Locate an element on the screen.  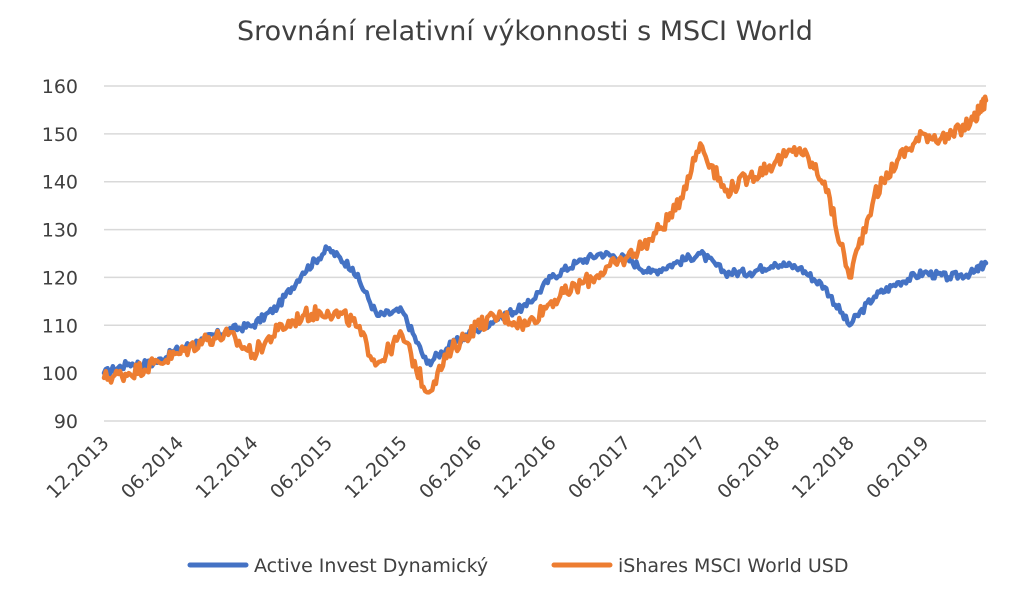
x-tick-label: 12.2015 is located at coordinates (376, 467).